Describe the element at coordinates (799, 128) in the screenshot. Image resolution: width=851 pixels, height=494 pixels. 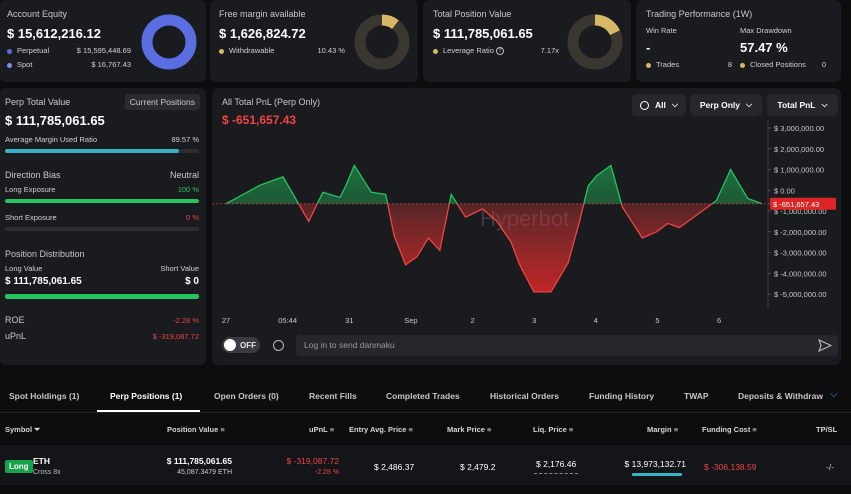
I see `y-tick-label: $ 3,000,000.00` at that location.